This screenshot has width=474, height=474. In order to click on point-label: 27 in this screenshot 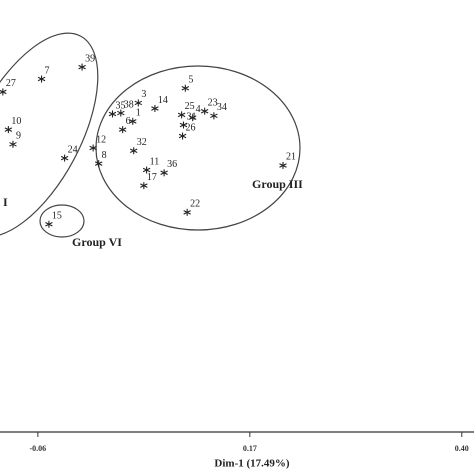, I will do `click(11, 83)`.